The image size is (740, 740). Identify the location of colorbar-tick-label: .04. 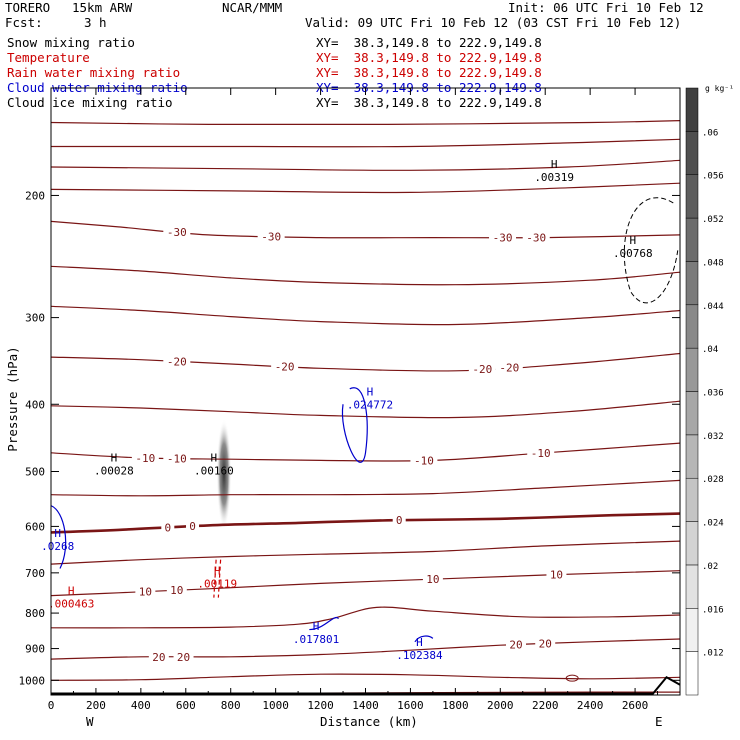
(710, 350).